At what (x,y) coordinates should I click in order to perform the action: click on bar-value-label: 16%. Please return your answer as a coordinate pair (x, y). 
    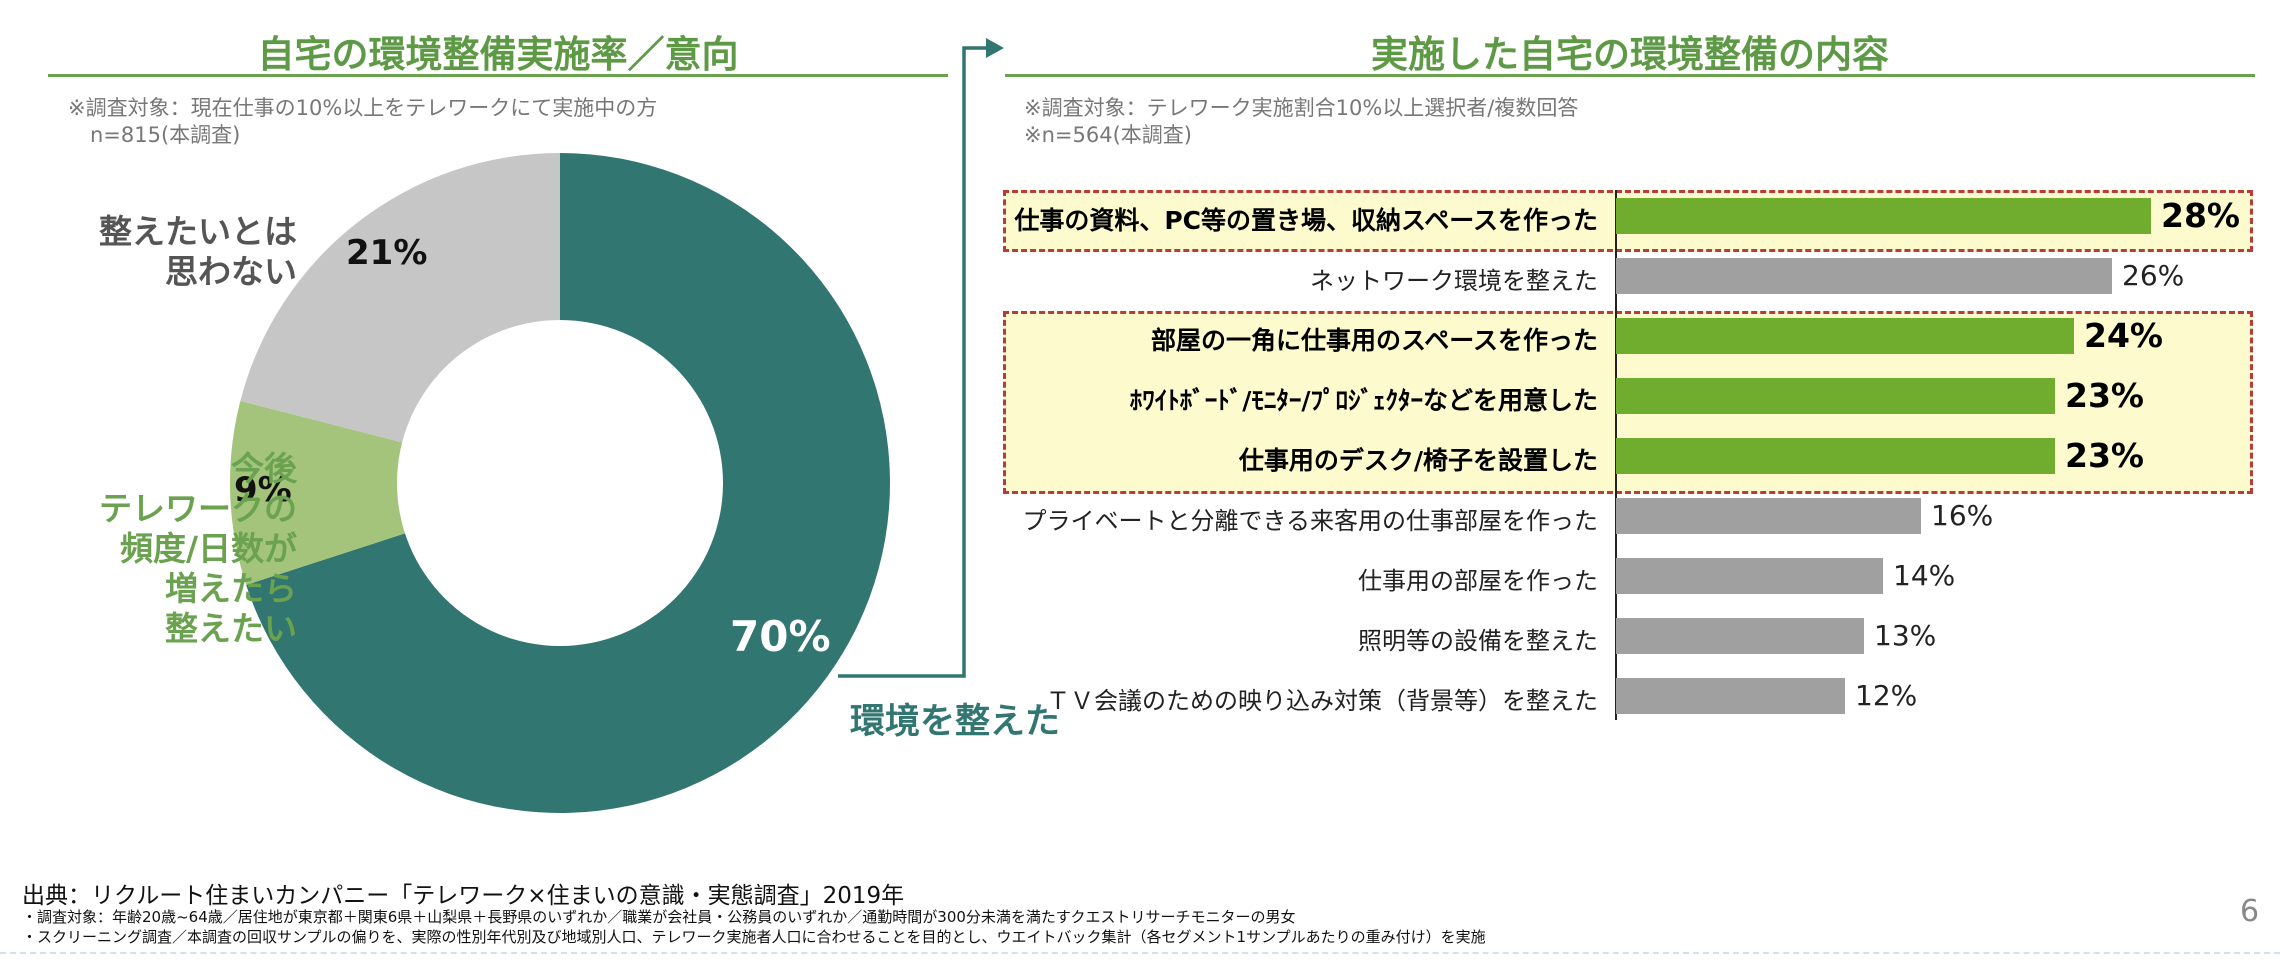
    Looking at the image, I should click on (1962, 515).